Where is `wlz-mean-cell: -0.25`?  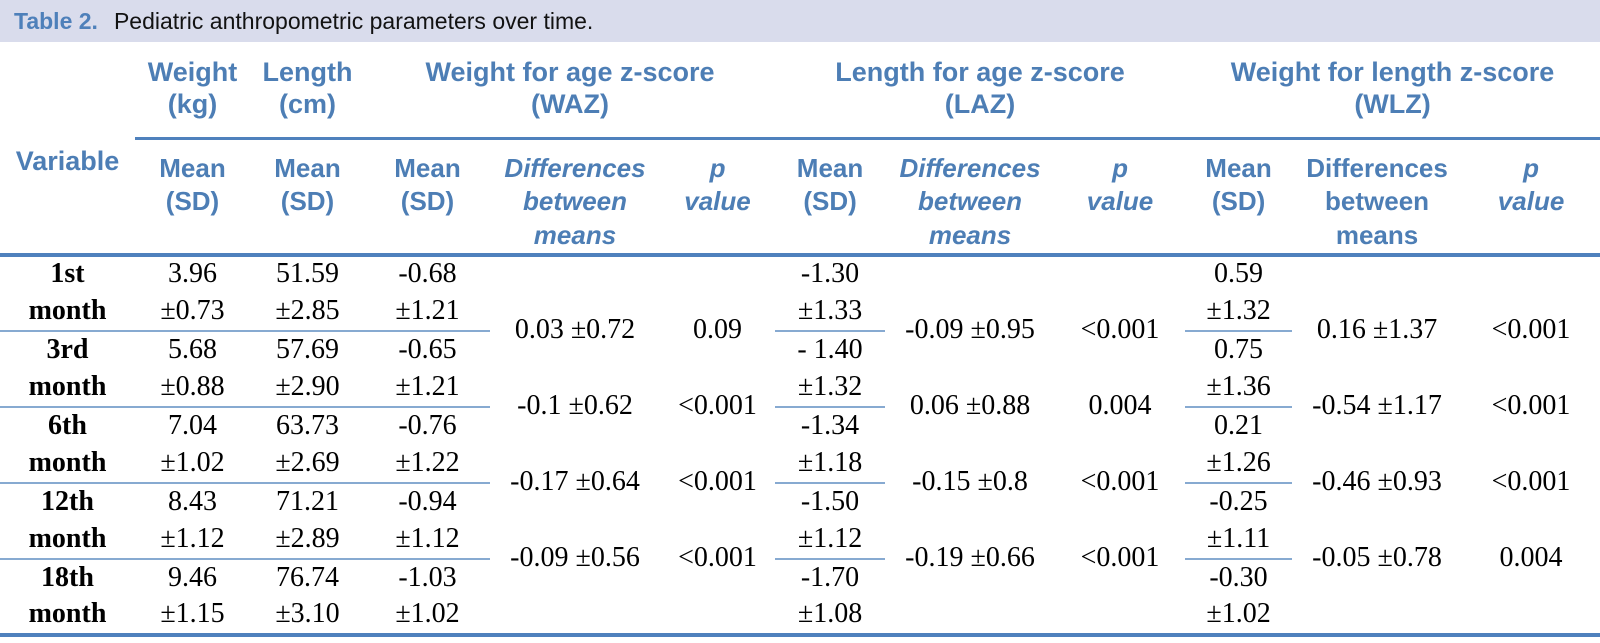 wlz-mean-cell: -0.25 is located at coordinates (1238, 501).